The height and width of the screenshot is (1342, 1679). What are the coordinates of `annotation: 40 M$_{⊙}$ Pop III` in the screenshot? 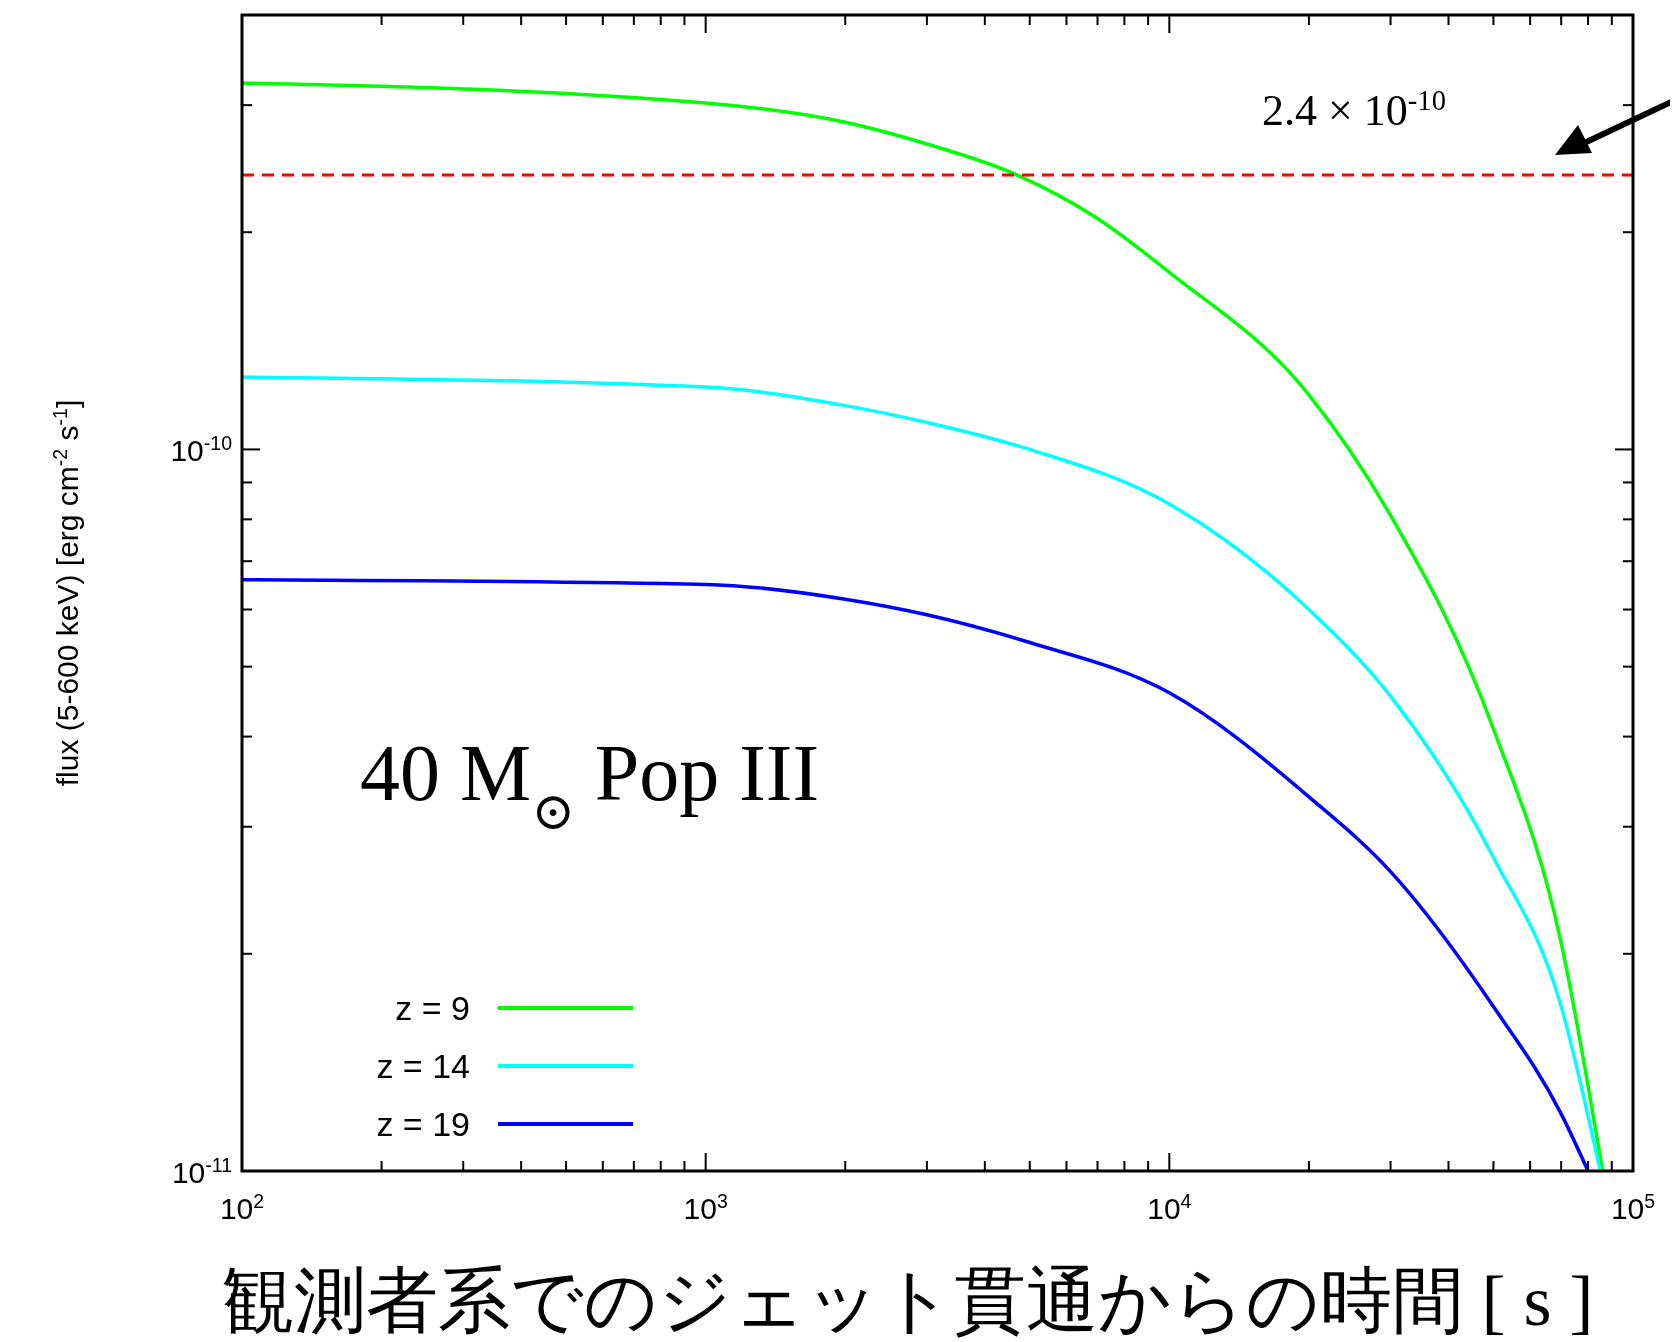 It's located at (590, 784).